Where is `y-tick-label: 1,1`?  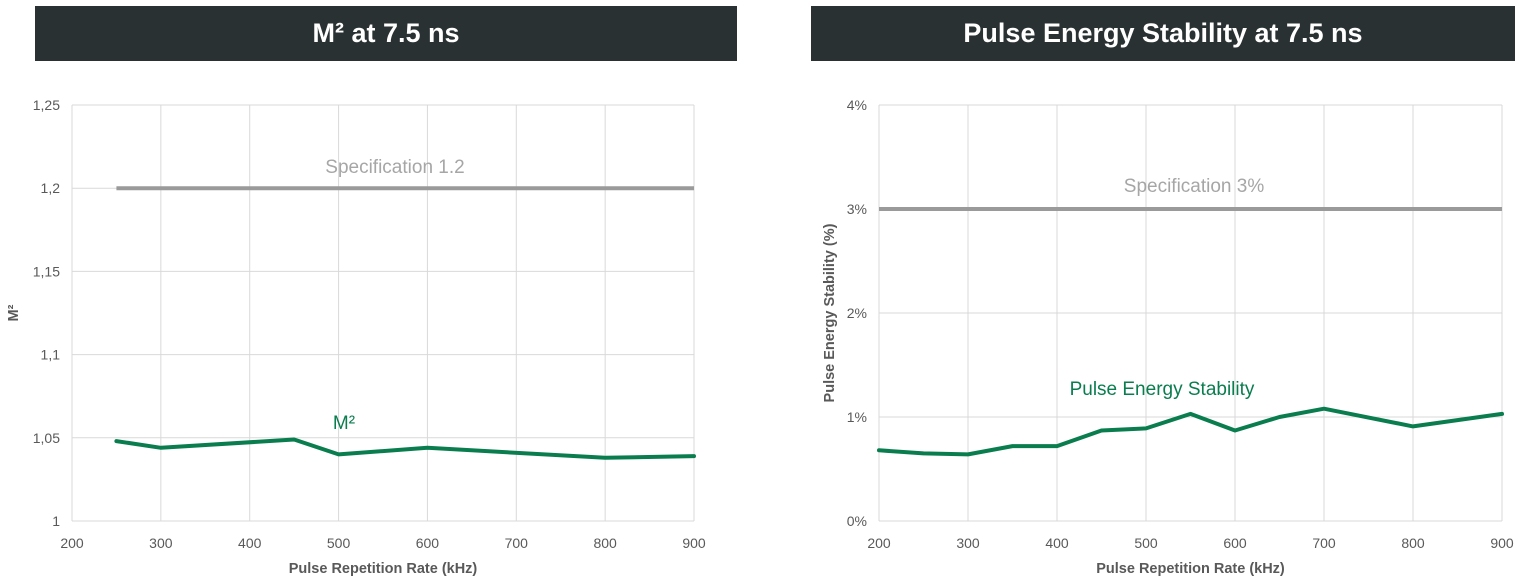 y-tick-label: 1,1 is located at coordinates (51, 355).